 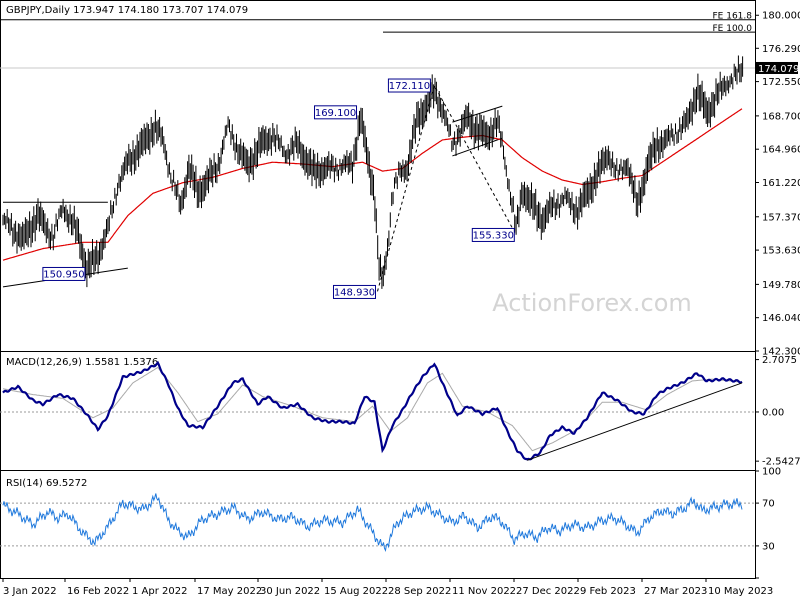 I want to click on rsi-tick-label: 100, so click(x=771, y=472).